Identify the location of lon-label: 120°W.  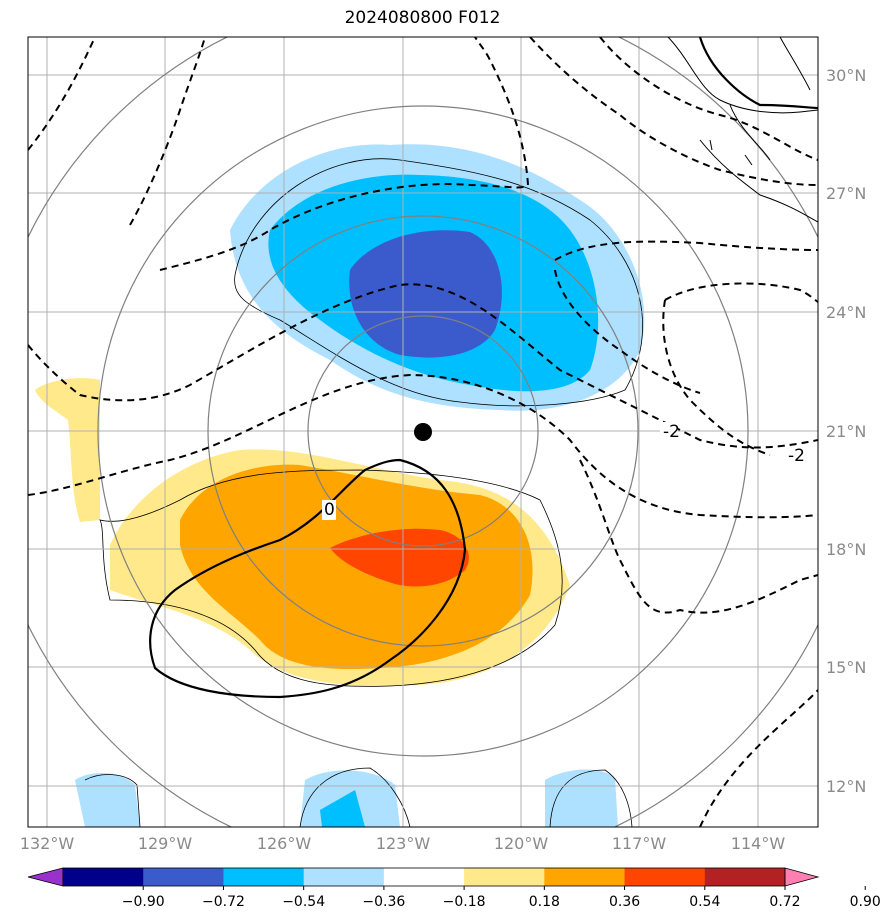
(521, 843).